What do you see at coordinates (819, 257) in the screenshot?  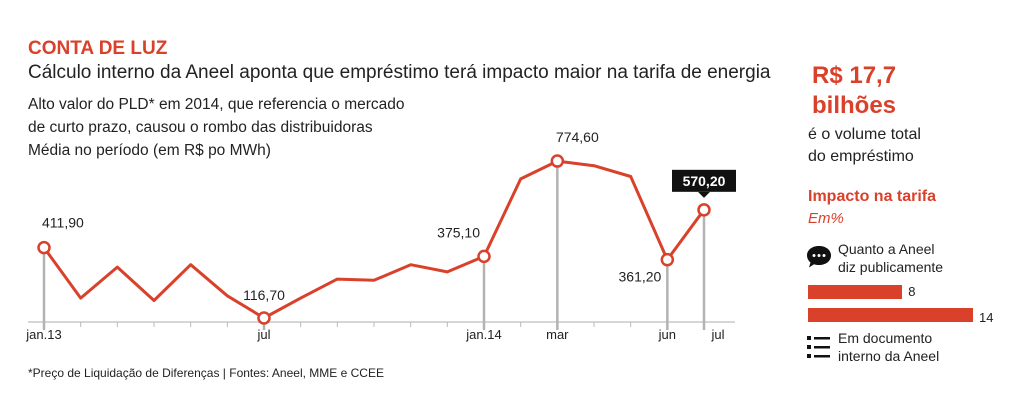 I see `speech-bubble-icon` at bounding box center [819, 257].